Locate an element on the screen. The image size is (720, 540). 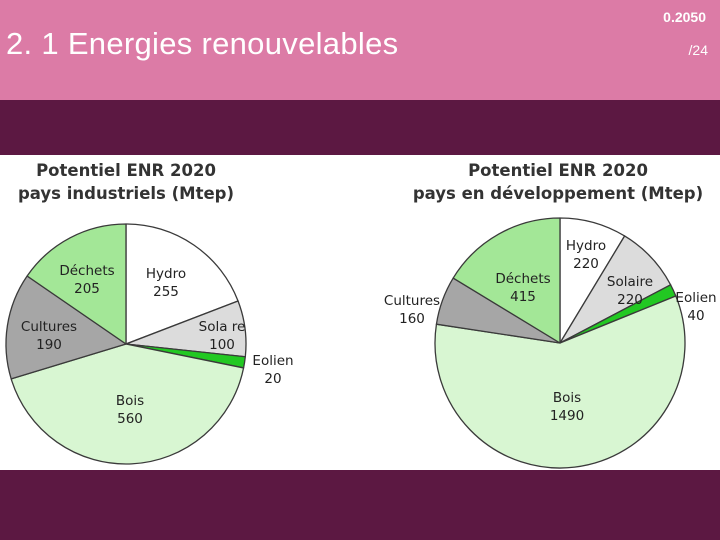
chart-2-label-eolien: Eolien is located at coordinates (695, 298).